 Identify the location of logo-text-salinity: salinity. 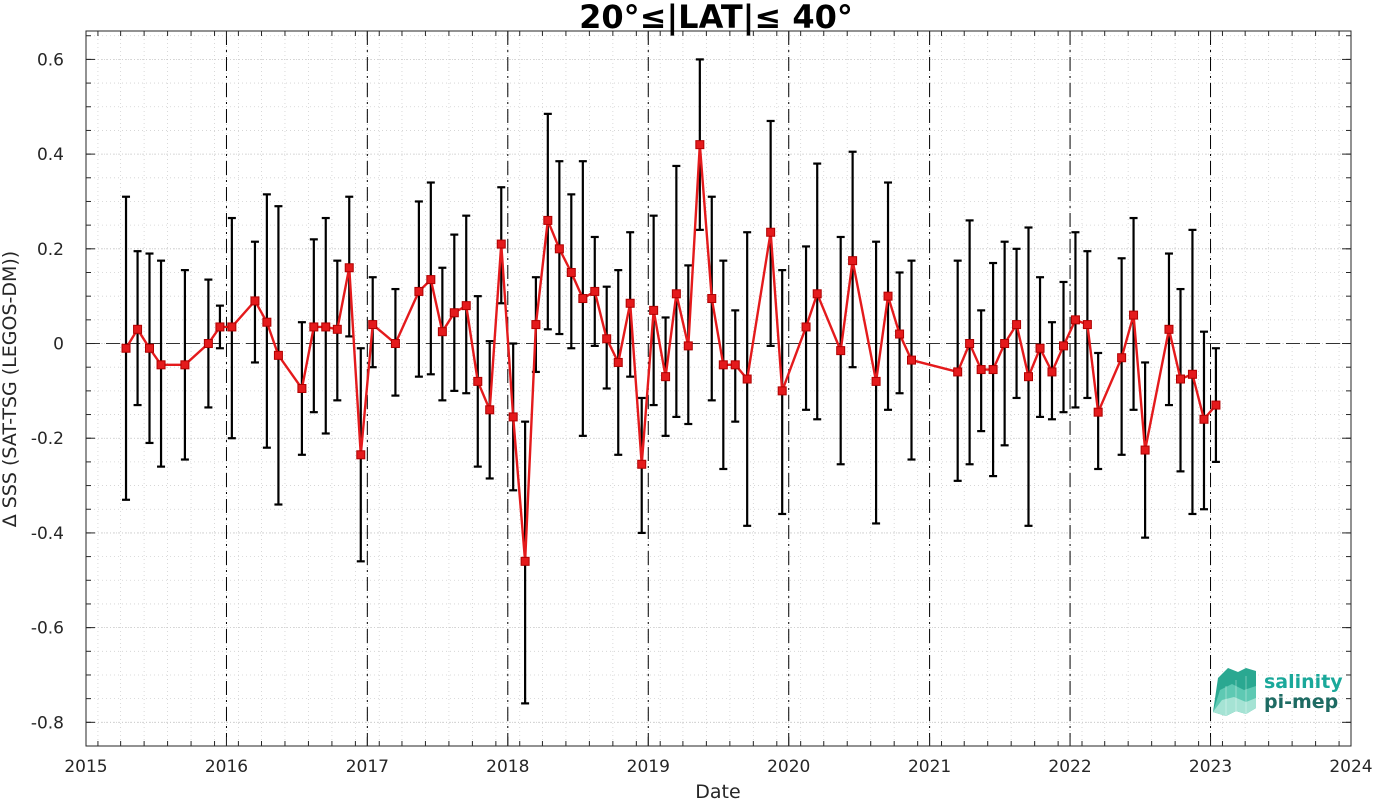
(1303, 682).